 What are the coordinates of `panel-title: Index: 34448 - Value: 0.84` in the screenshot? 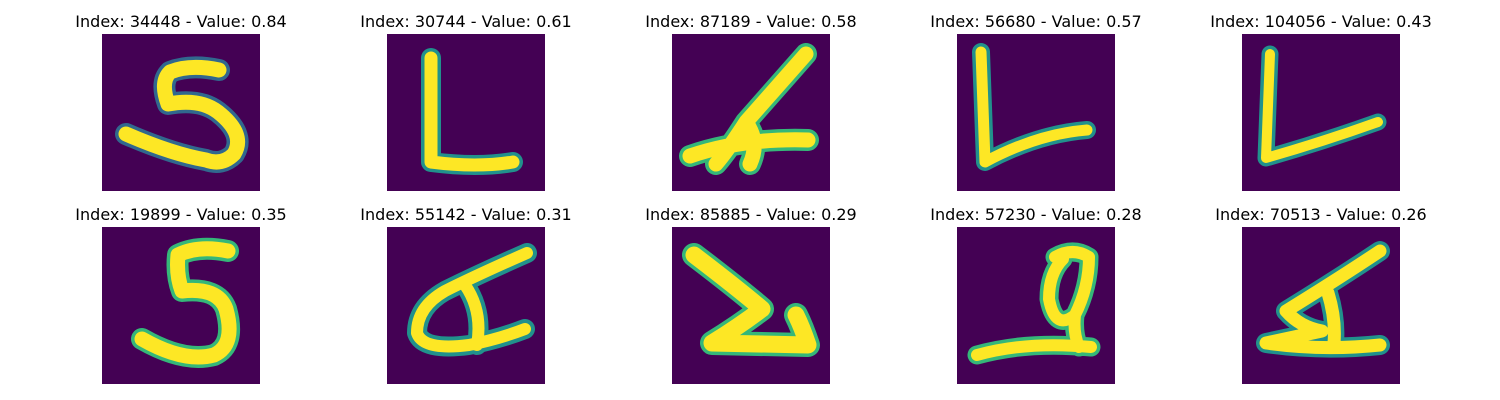 It's located at (181, 21).